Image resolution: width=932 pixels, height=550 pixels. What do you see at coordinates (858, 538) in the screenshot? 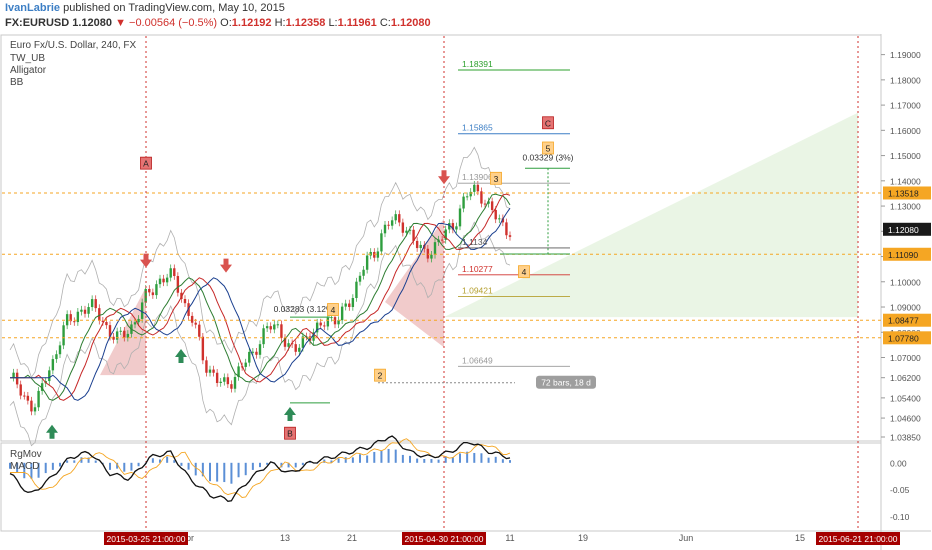
I see `time-marker-tag` at bounding box center [858, 538].